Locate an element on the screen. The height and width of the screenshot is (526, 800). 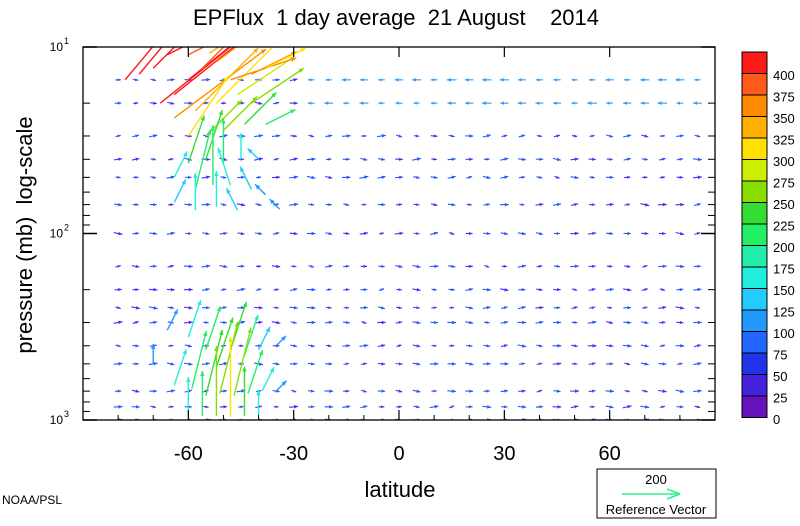
colorbar-box is located at coordinates (754, 149).